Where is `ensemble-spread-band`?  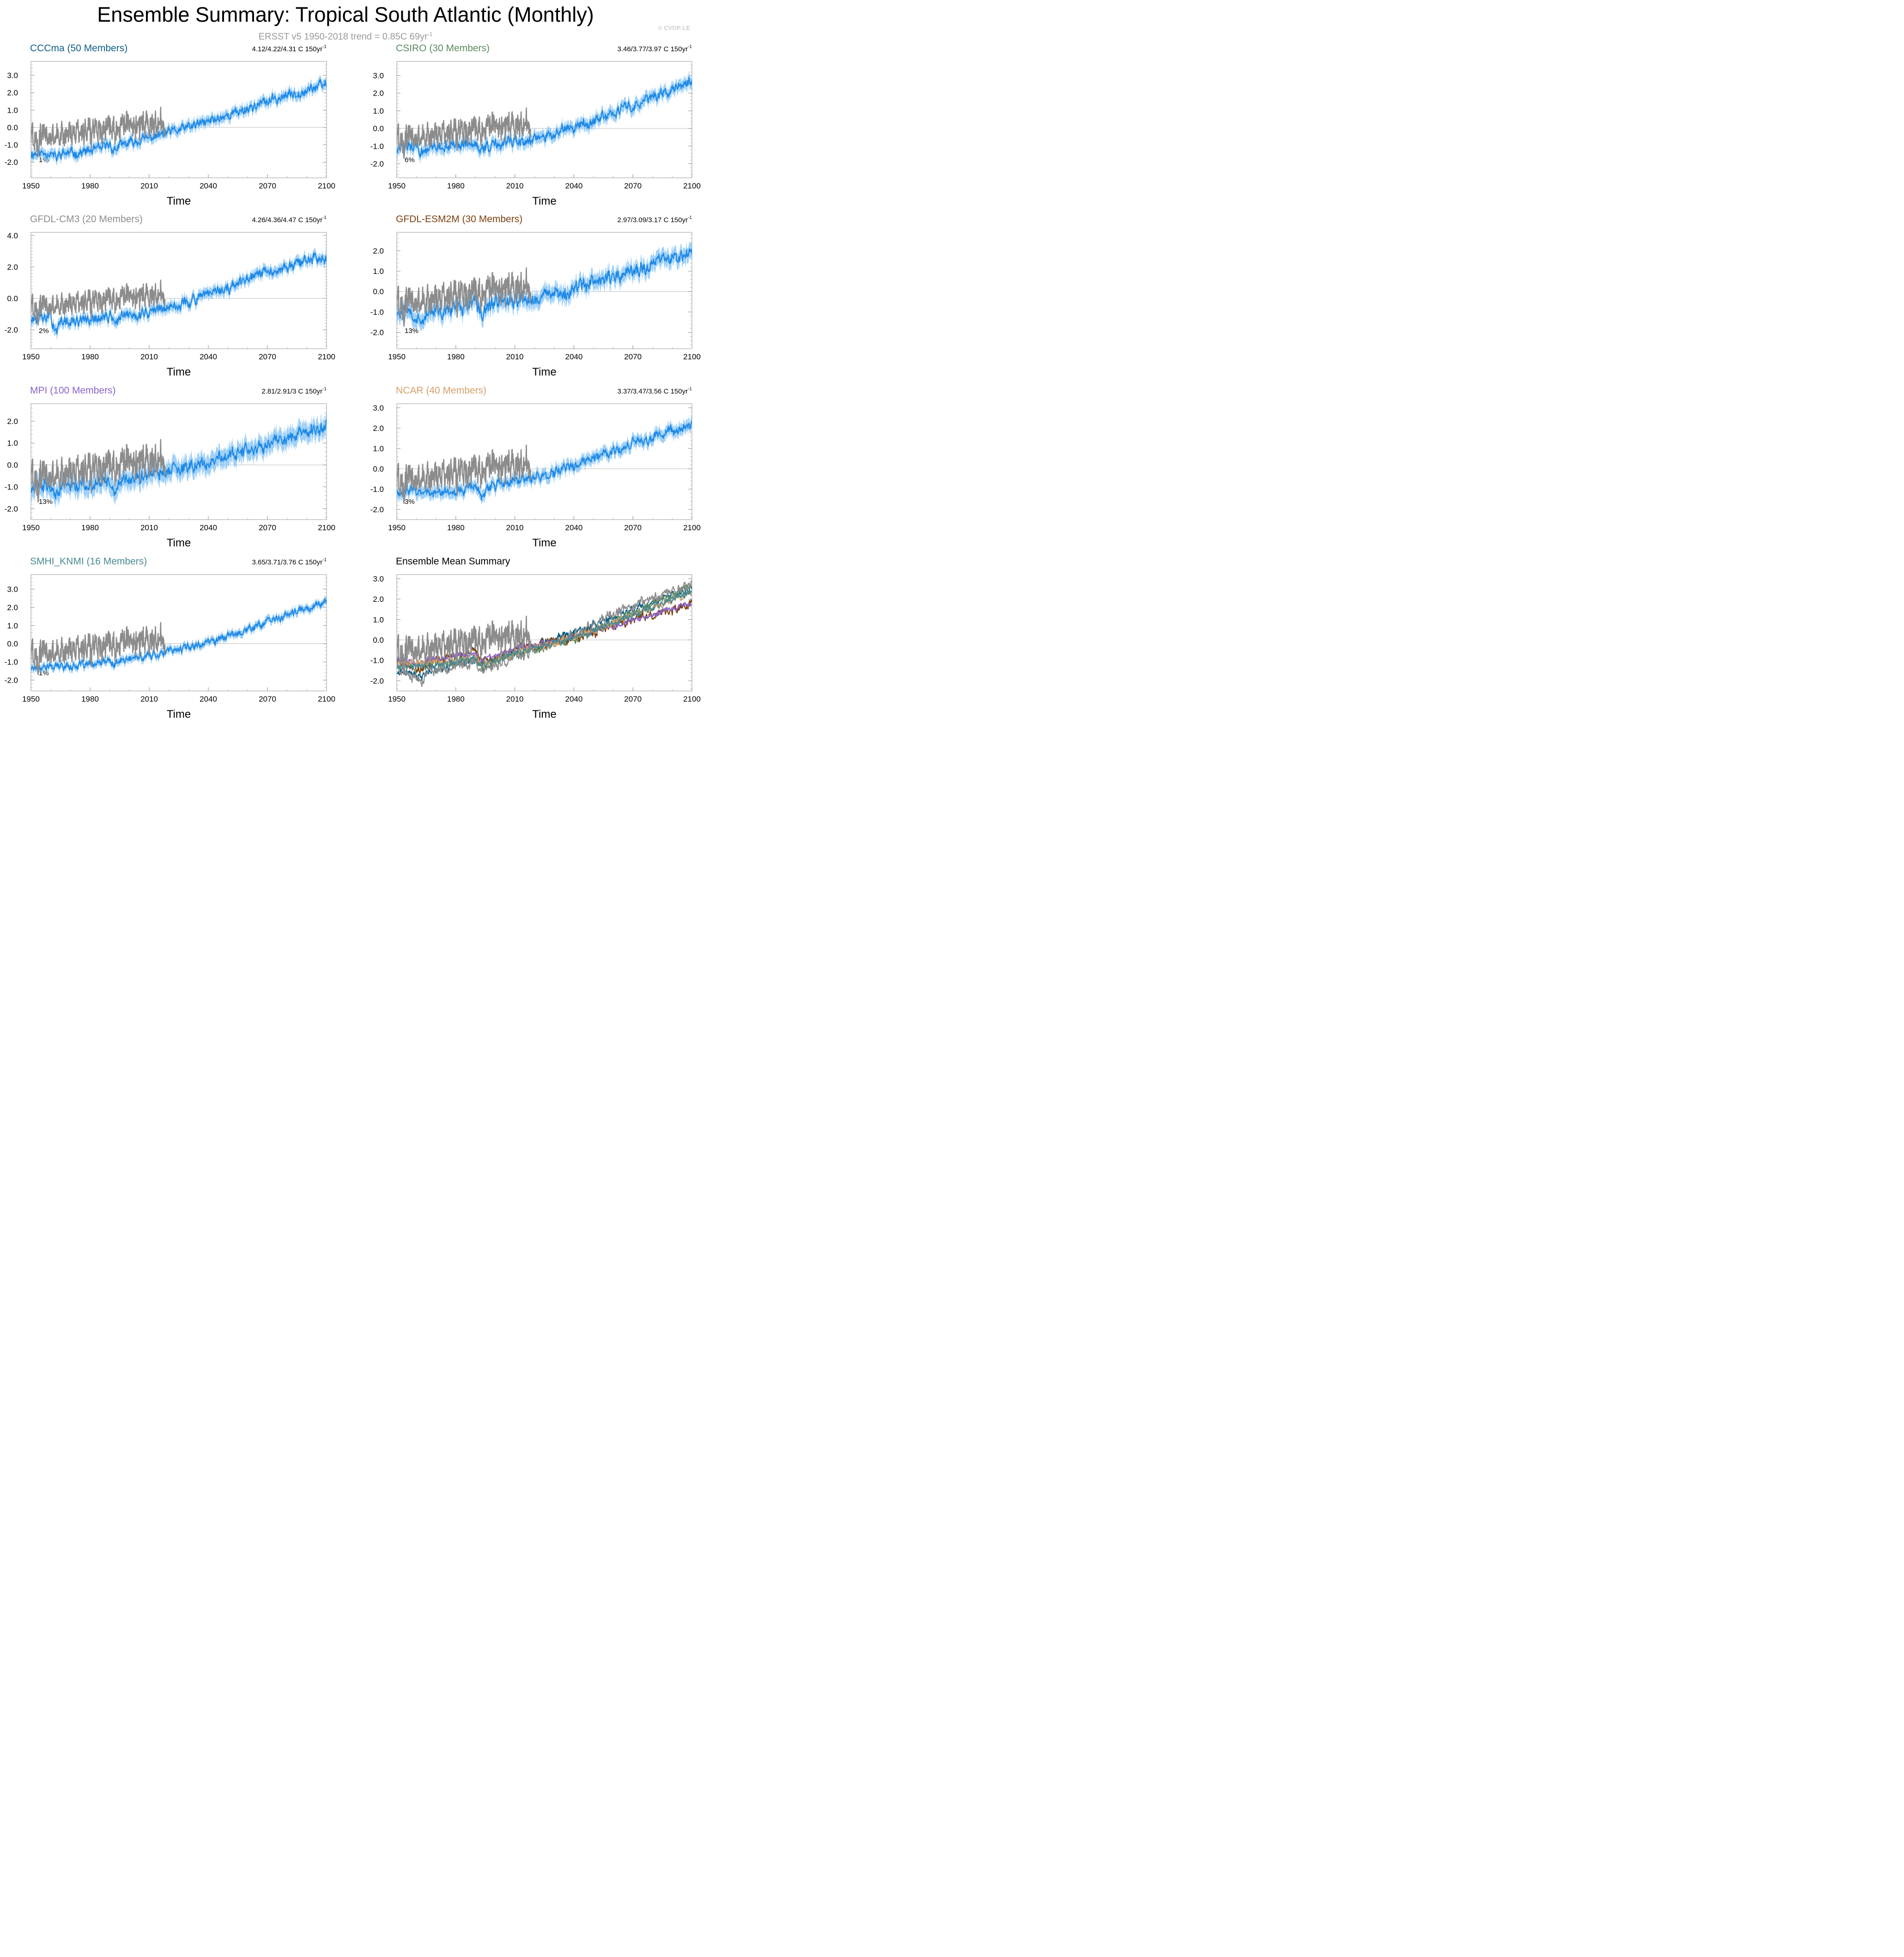
ensemble-spread-band is located at coordinates (544, 286).